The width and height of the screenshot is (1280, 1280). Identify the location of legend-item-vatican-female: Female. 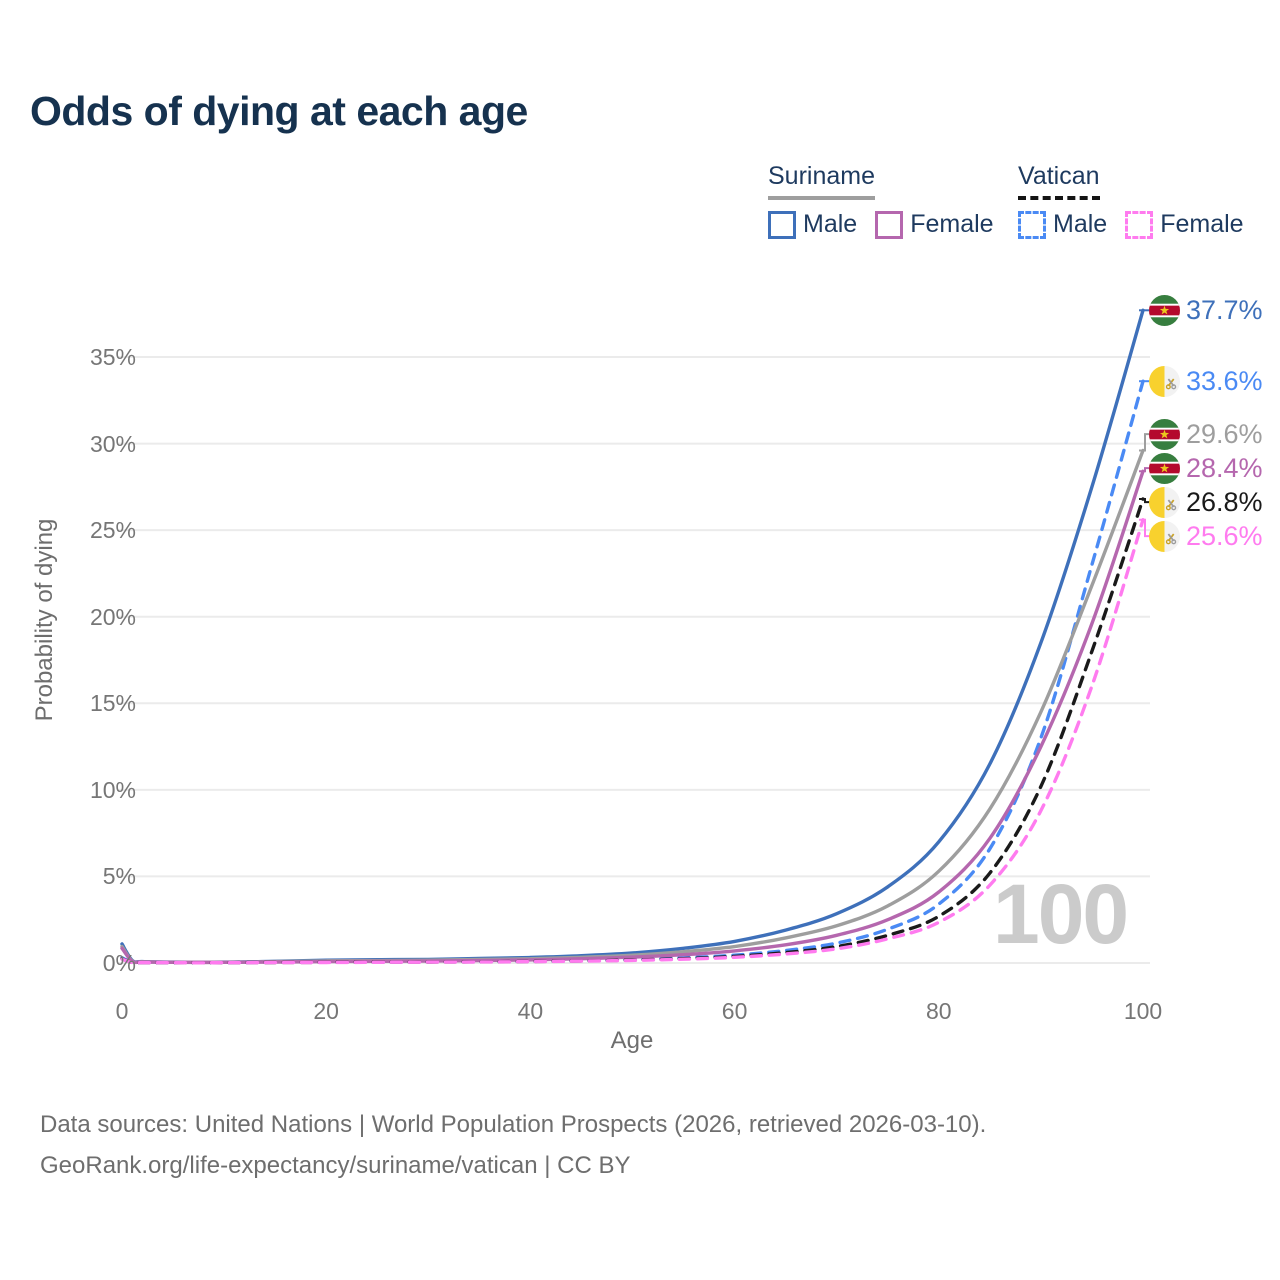
(1184, 224).